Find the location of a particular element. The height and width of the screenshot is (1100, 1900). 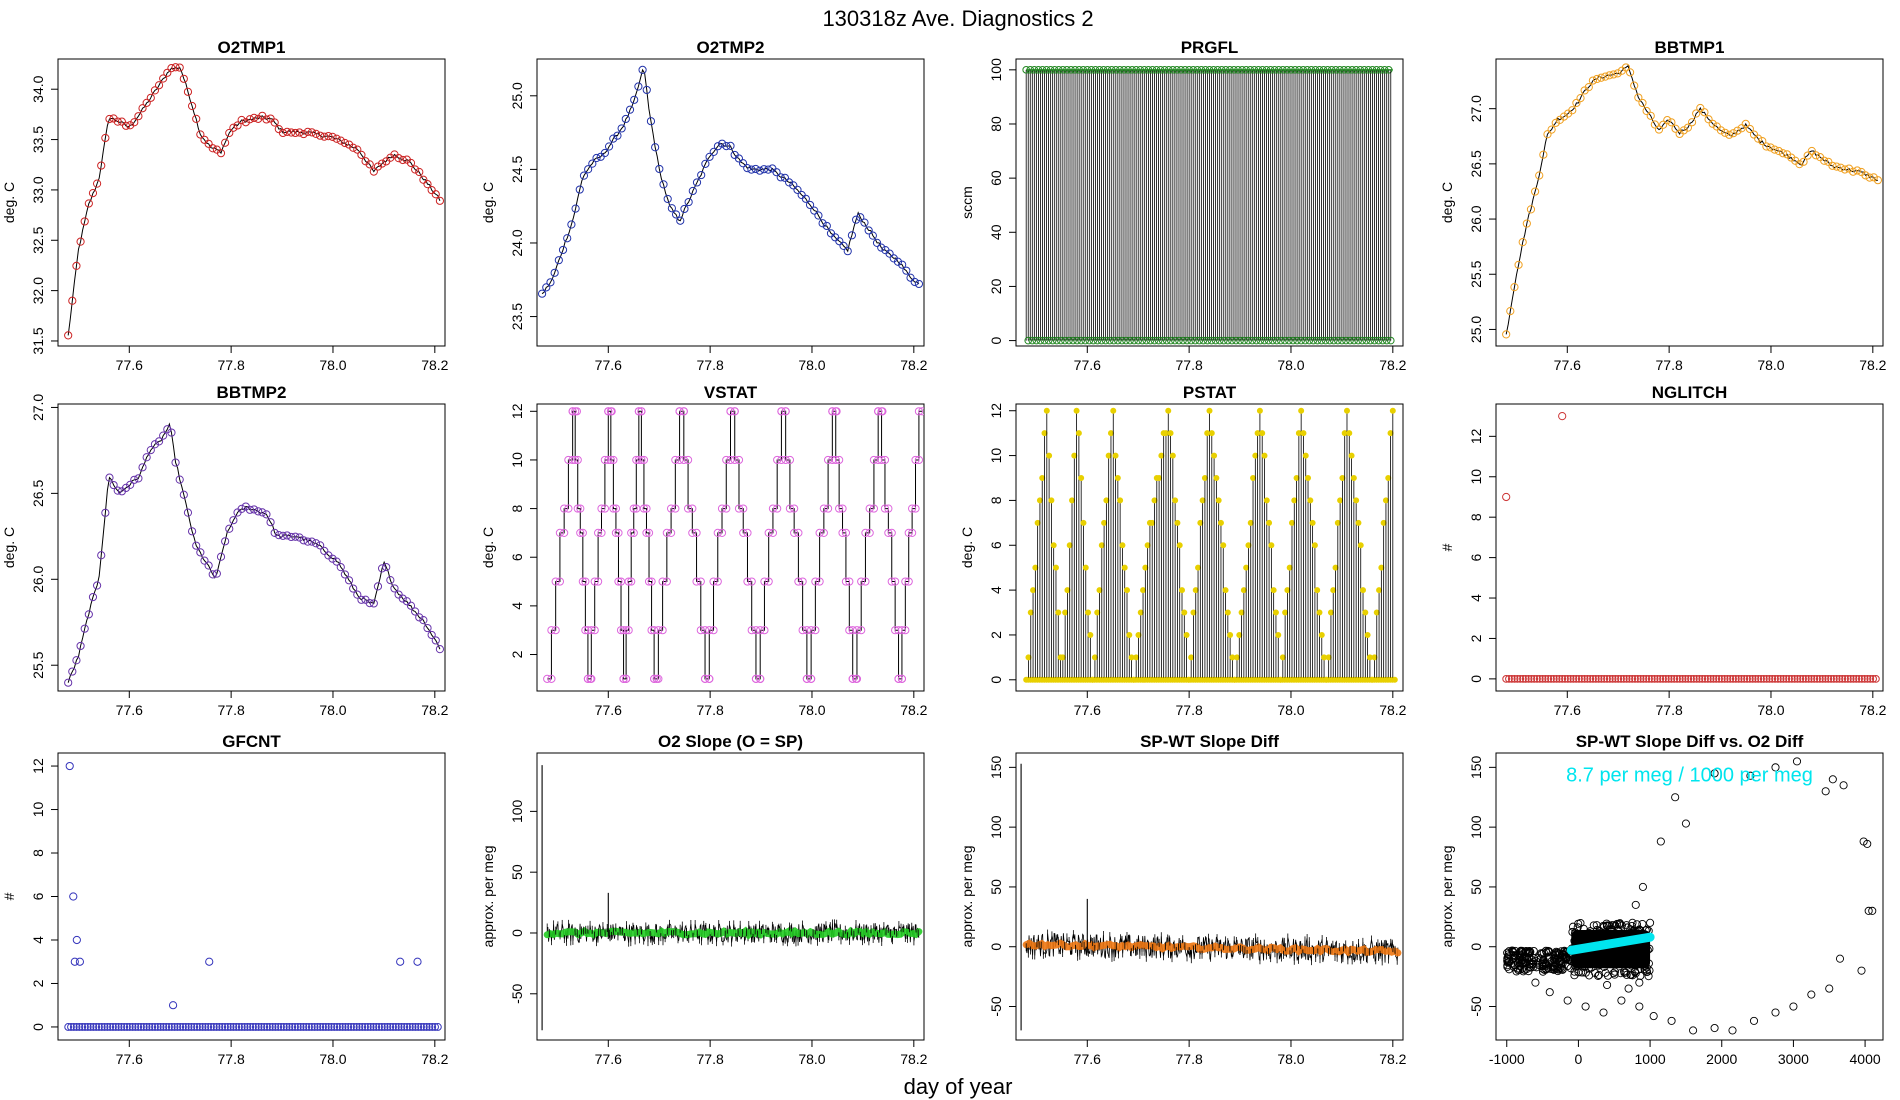

panel-title: O2TMP1 is located at coordinates (251, 47).